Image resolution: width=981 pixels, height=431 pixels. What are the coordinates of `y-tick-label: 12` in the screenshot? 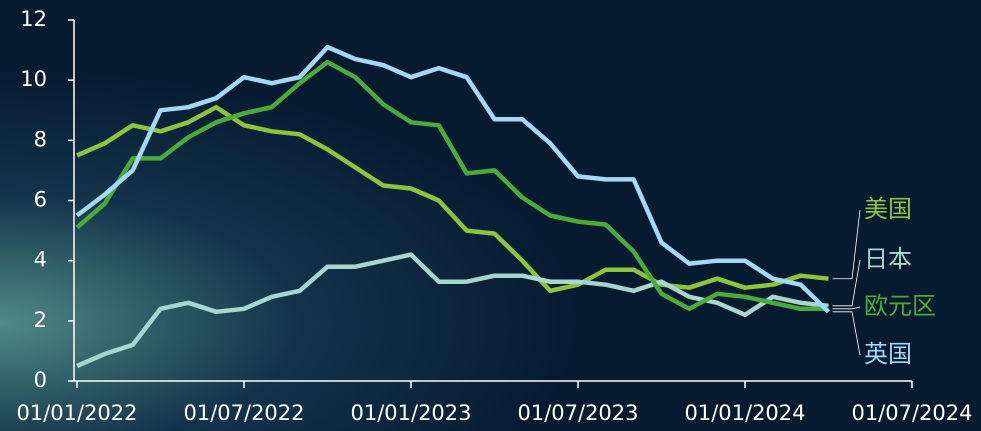 It's located at (33, 19).